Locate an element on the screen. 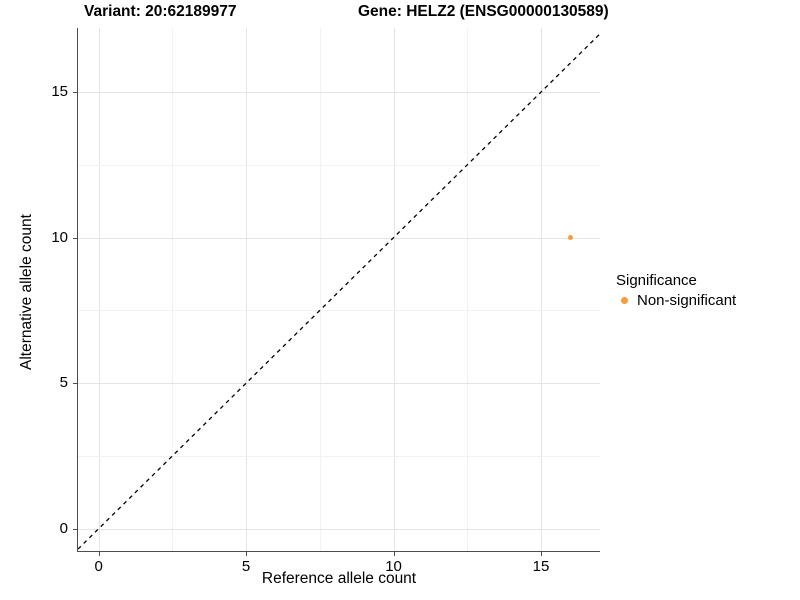  variant-title: Variant: 20:62189977 is located at coordinates (160, 11).